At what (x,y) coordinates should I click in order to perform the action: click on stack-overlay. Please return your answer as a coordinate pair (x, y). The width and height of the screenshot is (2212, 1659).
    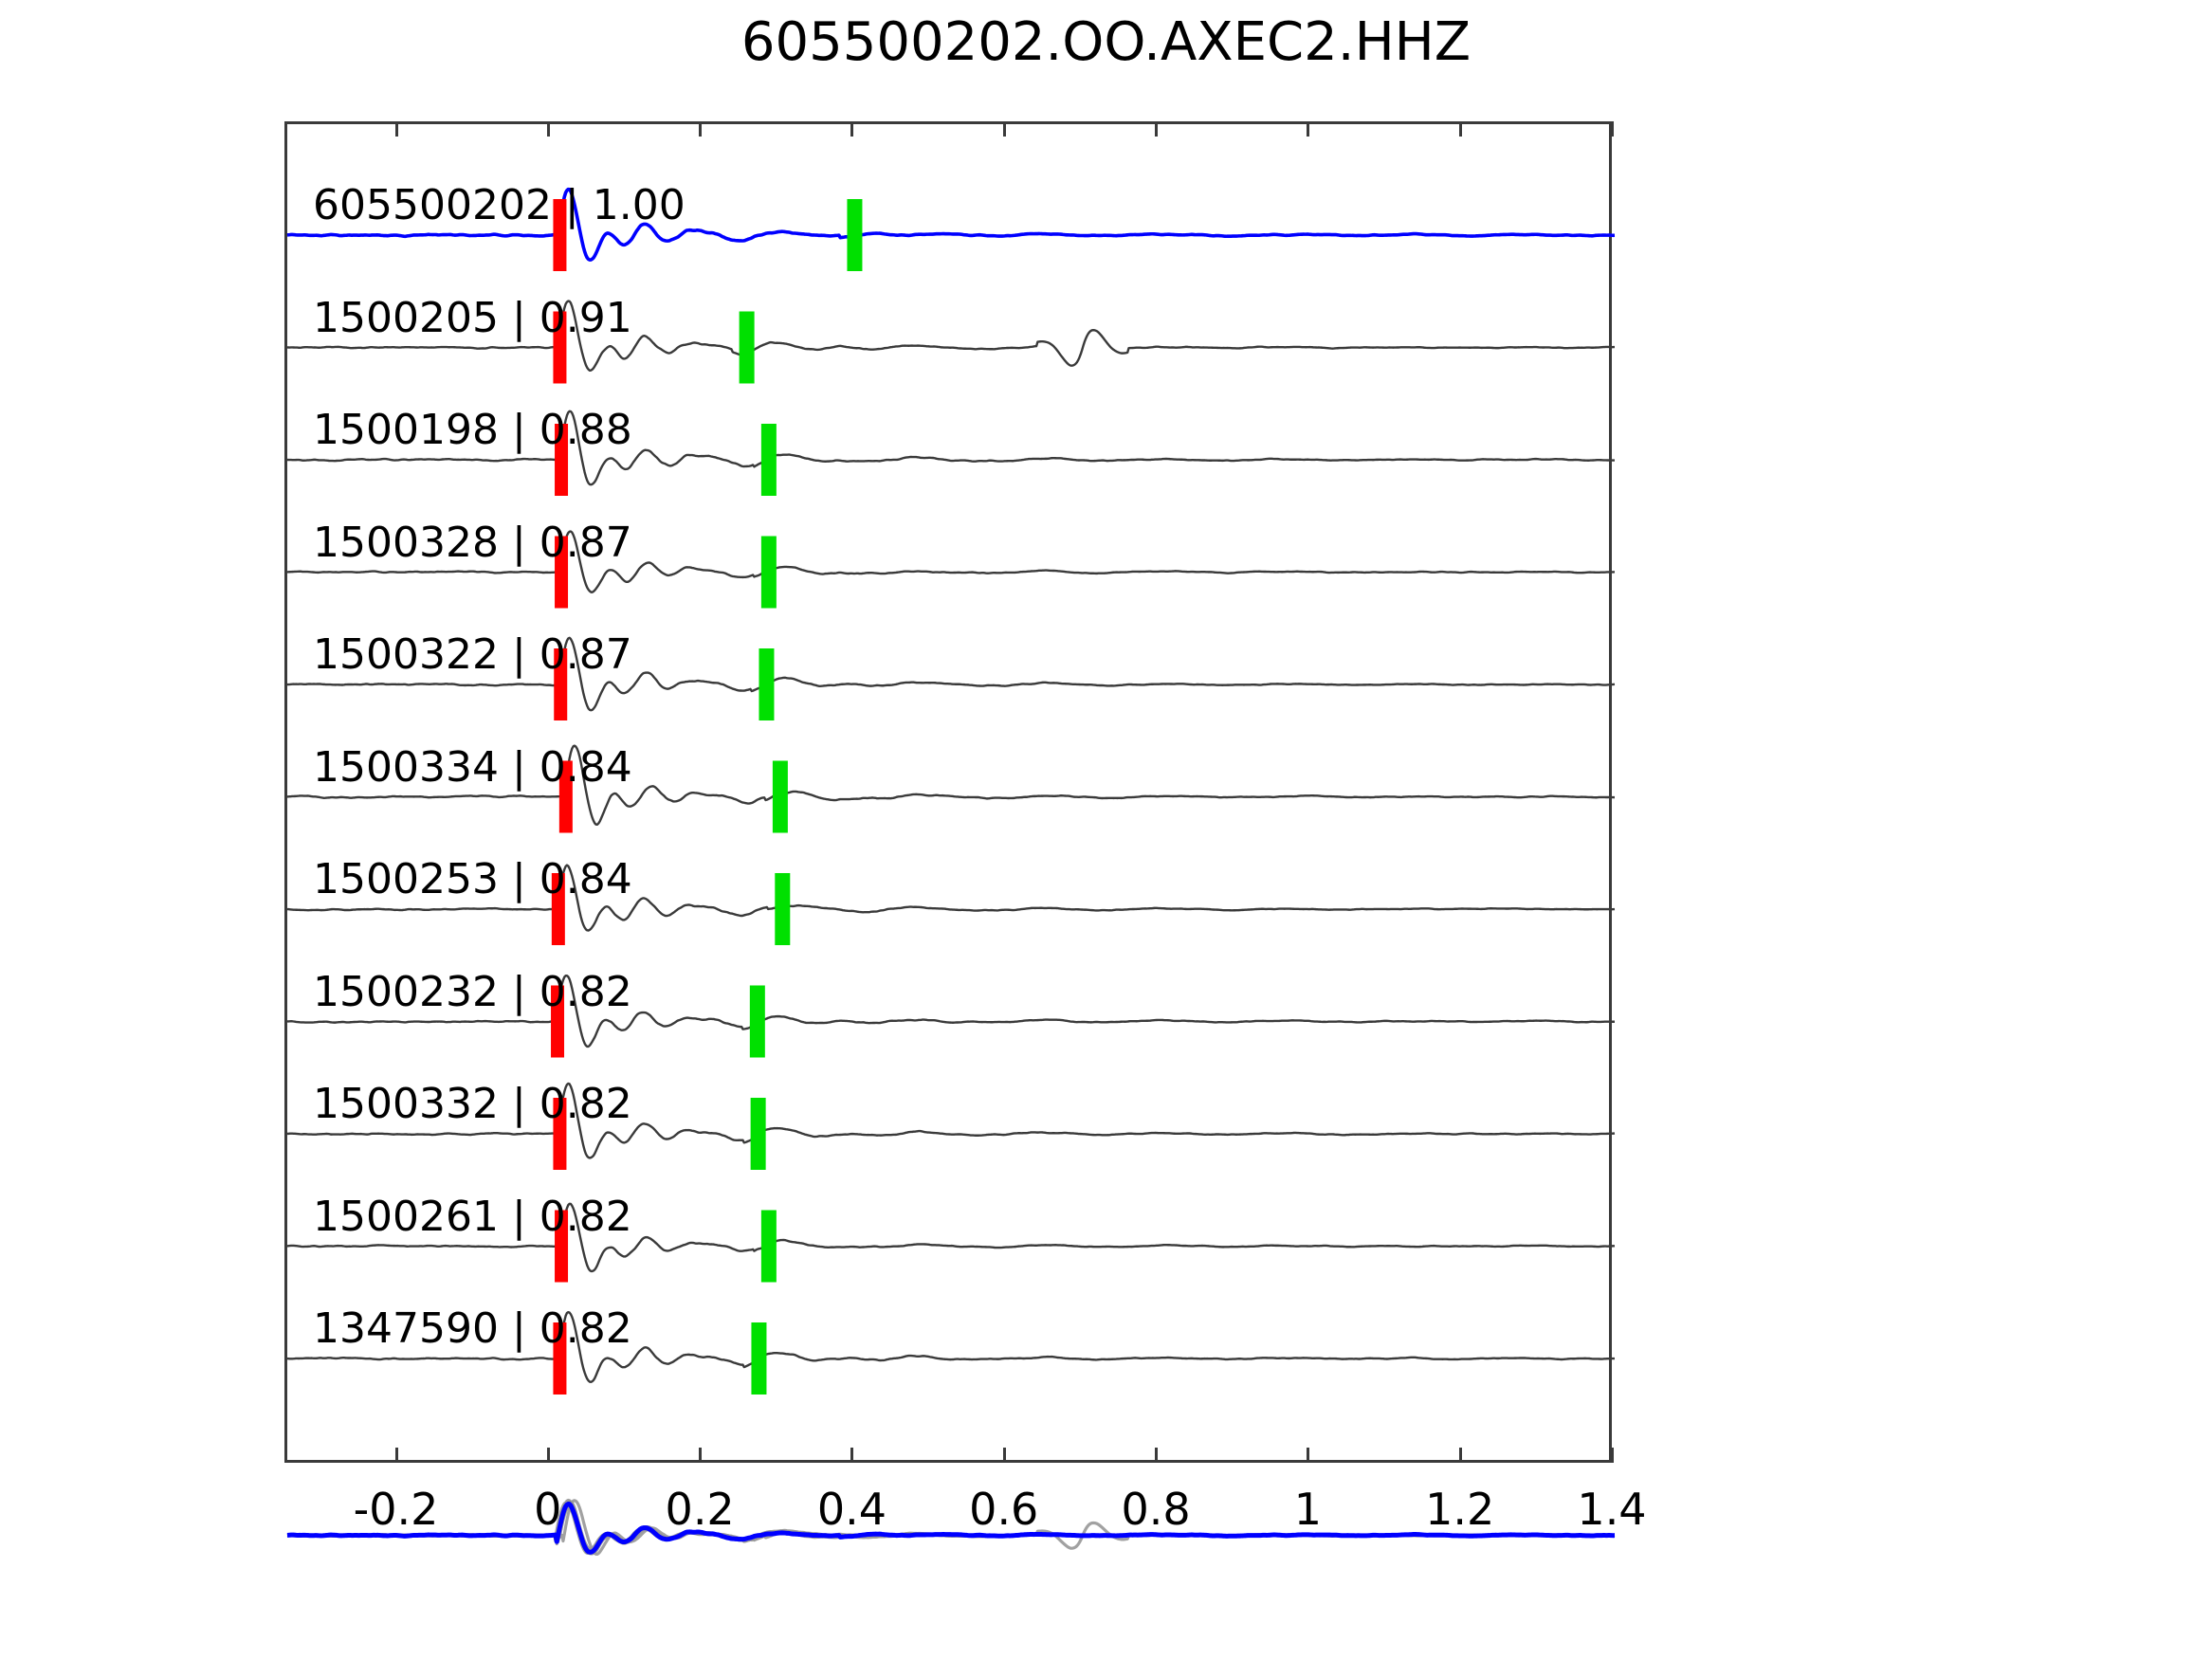
    Looking at the image, I should click on (951, 1527).